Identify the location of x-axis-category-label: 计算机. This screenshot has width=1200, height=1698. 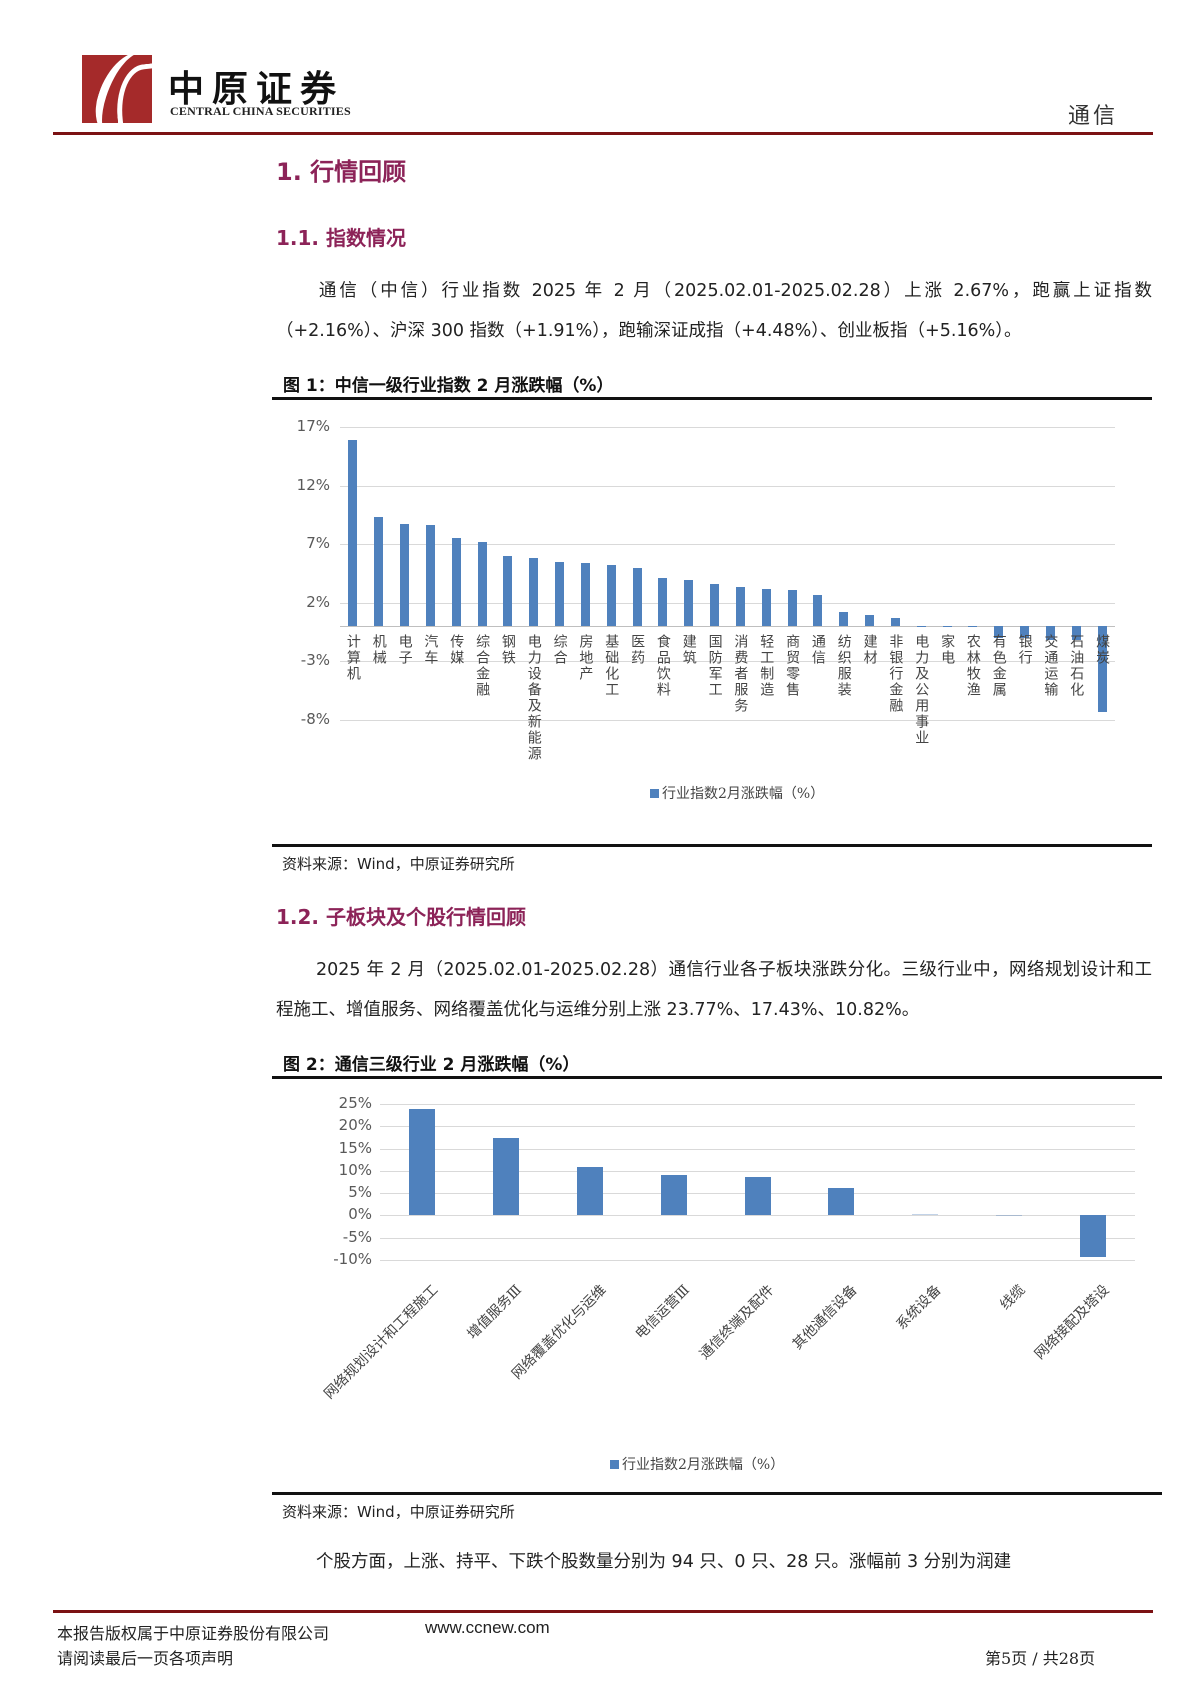
(352, 658).